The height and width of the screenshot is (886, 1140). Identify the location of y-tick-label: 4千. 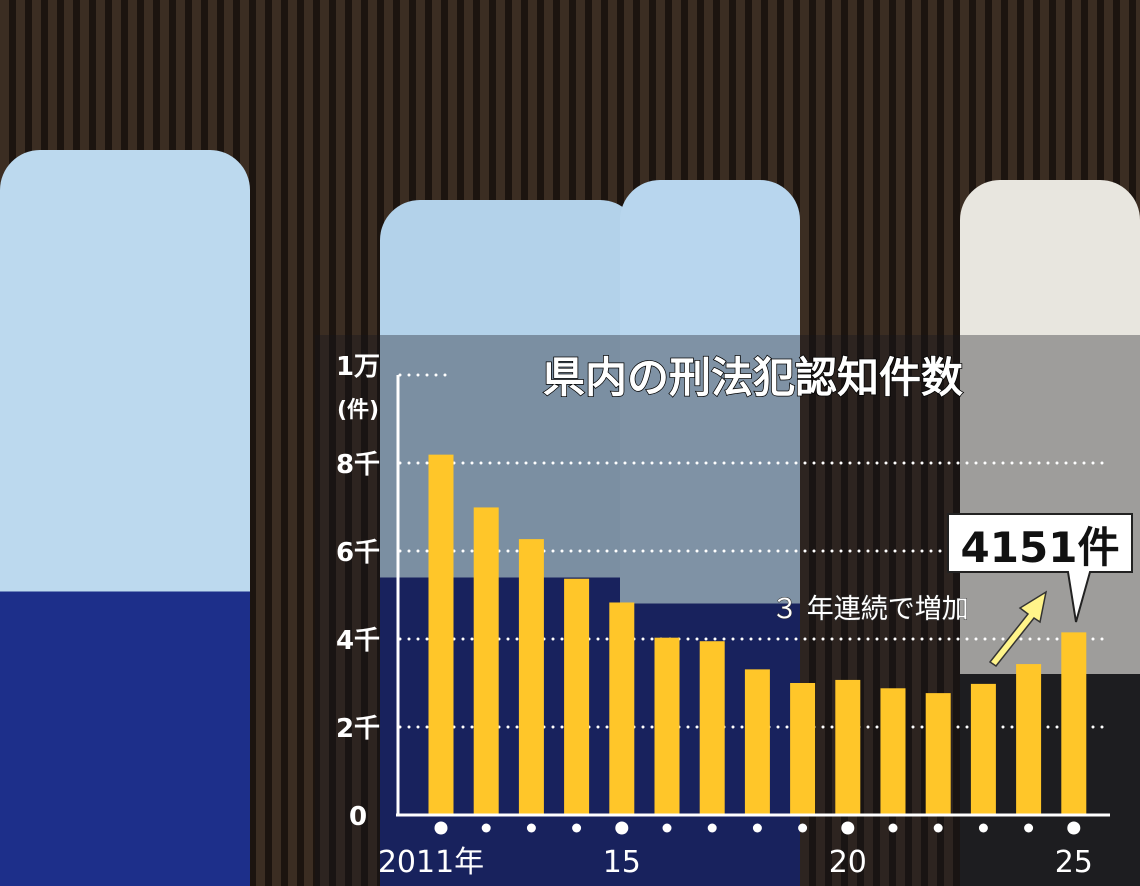
(358, 641).